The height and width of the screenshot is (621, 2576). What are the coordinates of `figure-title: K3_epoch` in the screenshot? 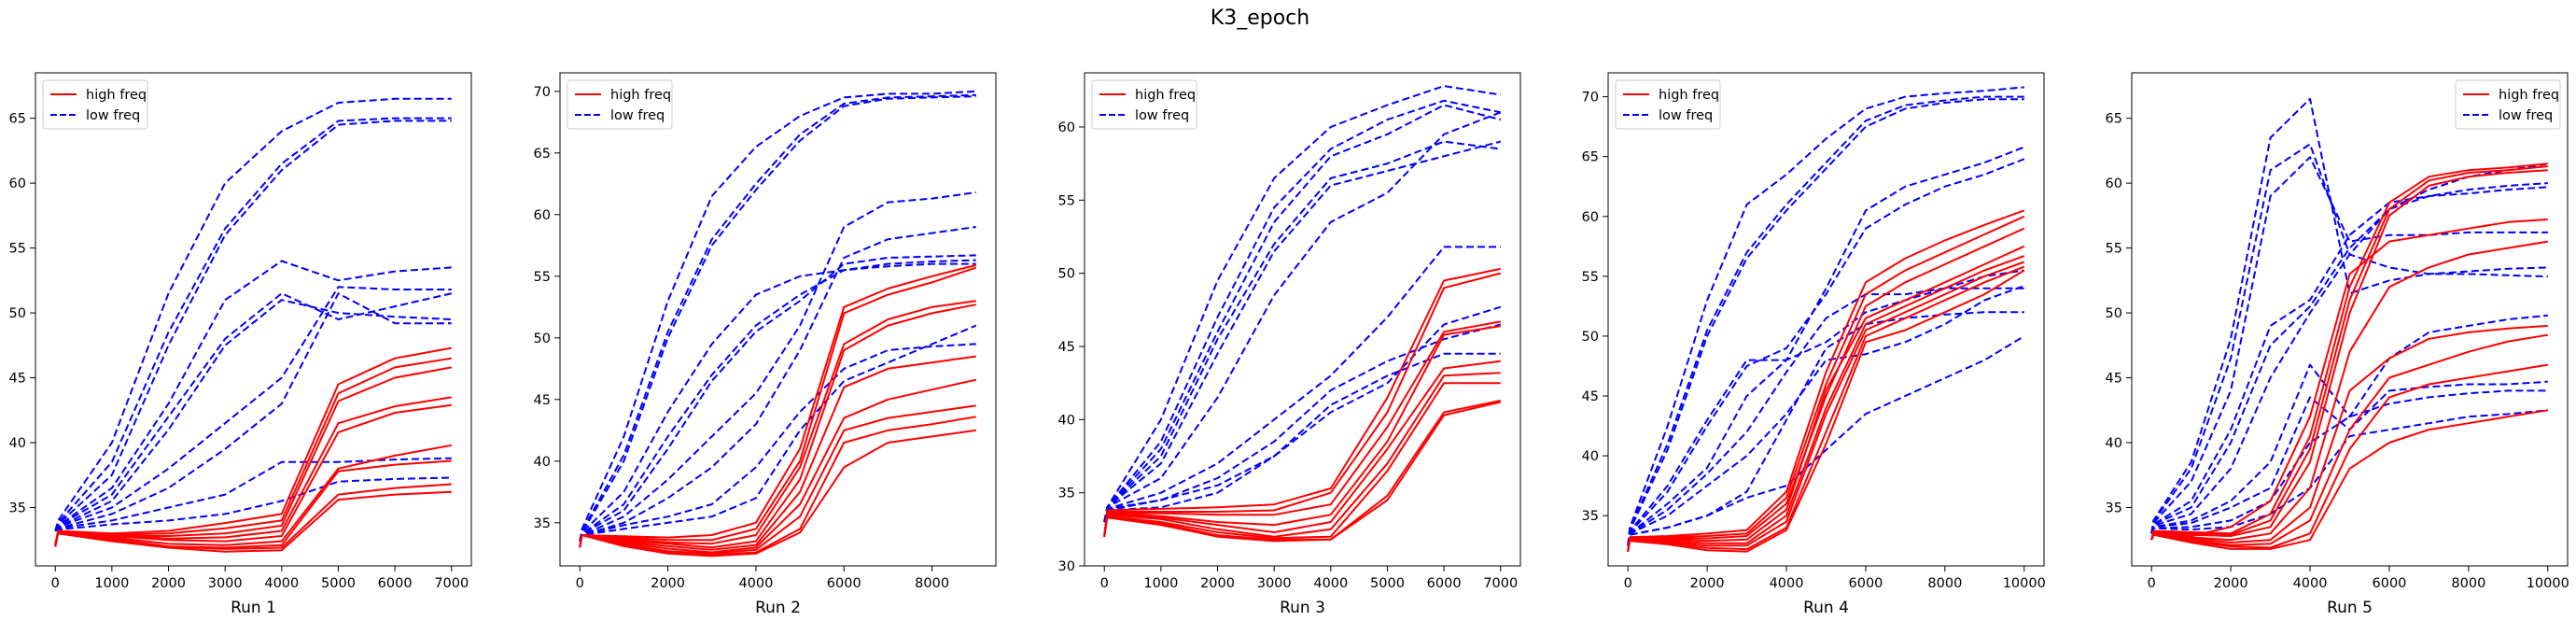 It's located at (1260, 18).